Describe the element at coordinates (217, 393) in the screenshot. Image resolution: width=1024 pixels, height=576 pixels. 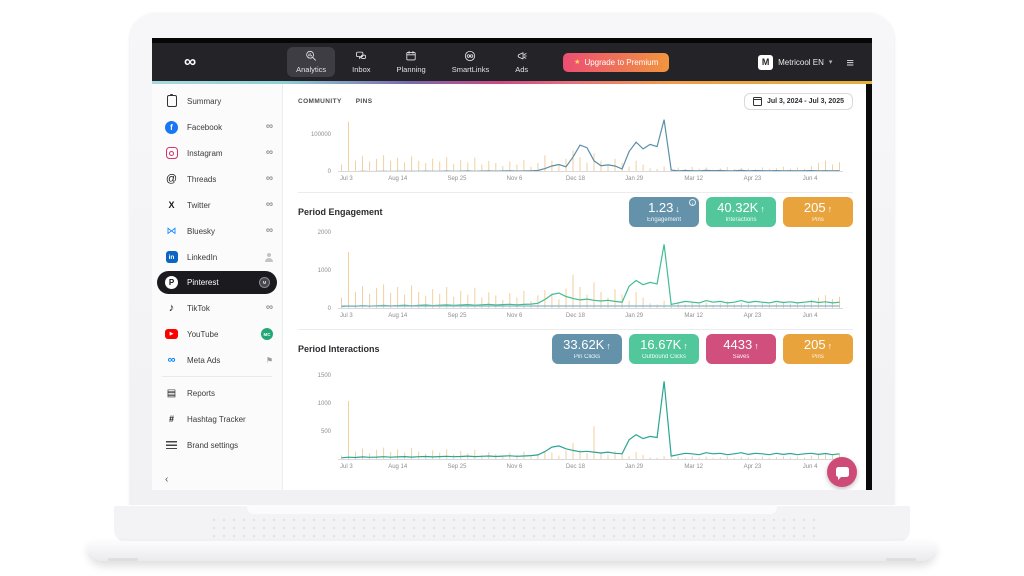
I see `sidebar-item-reports: ▤ Reports` at that location.